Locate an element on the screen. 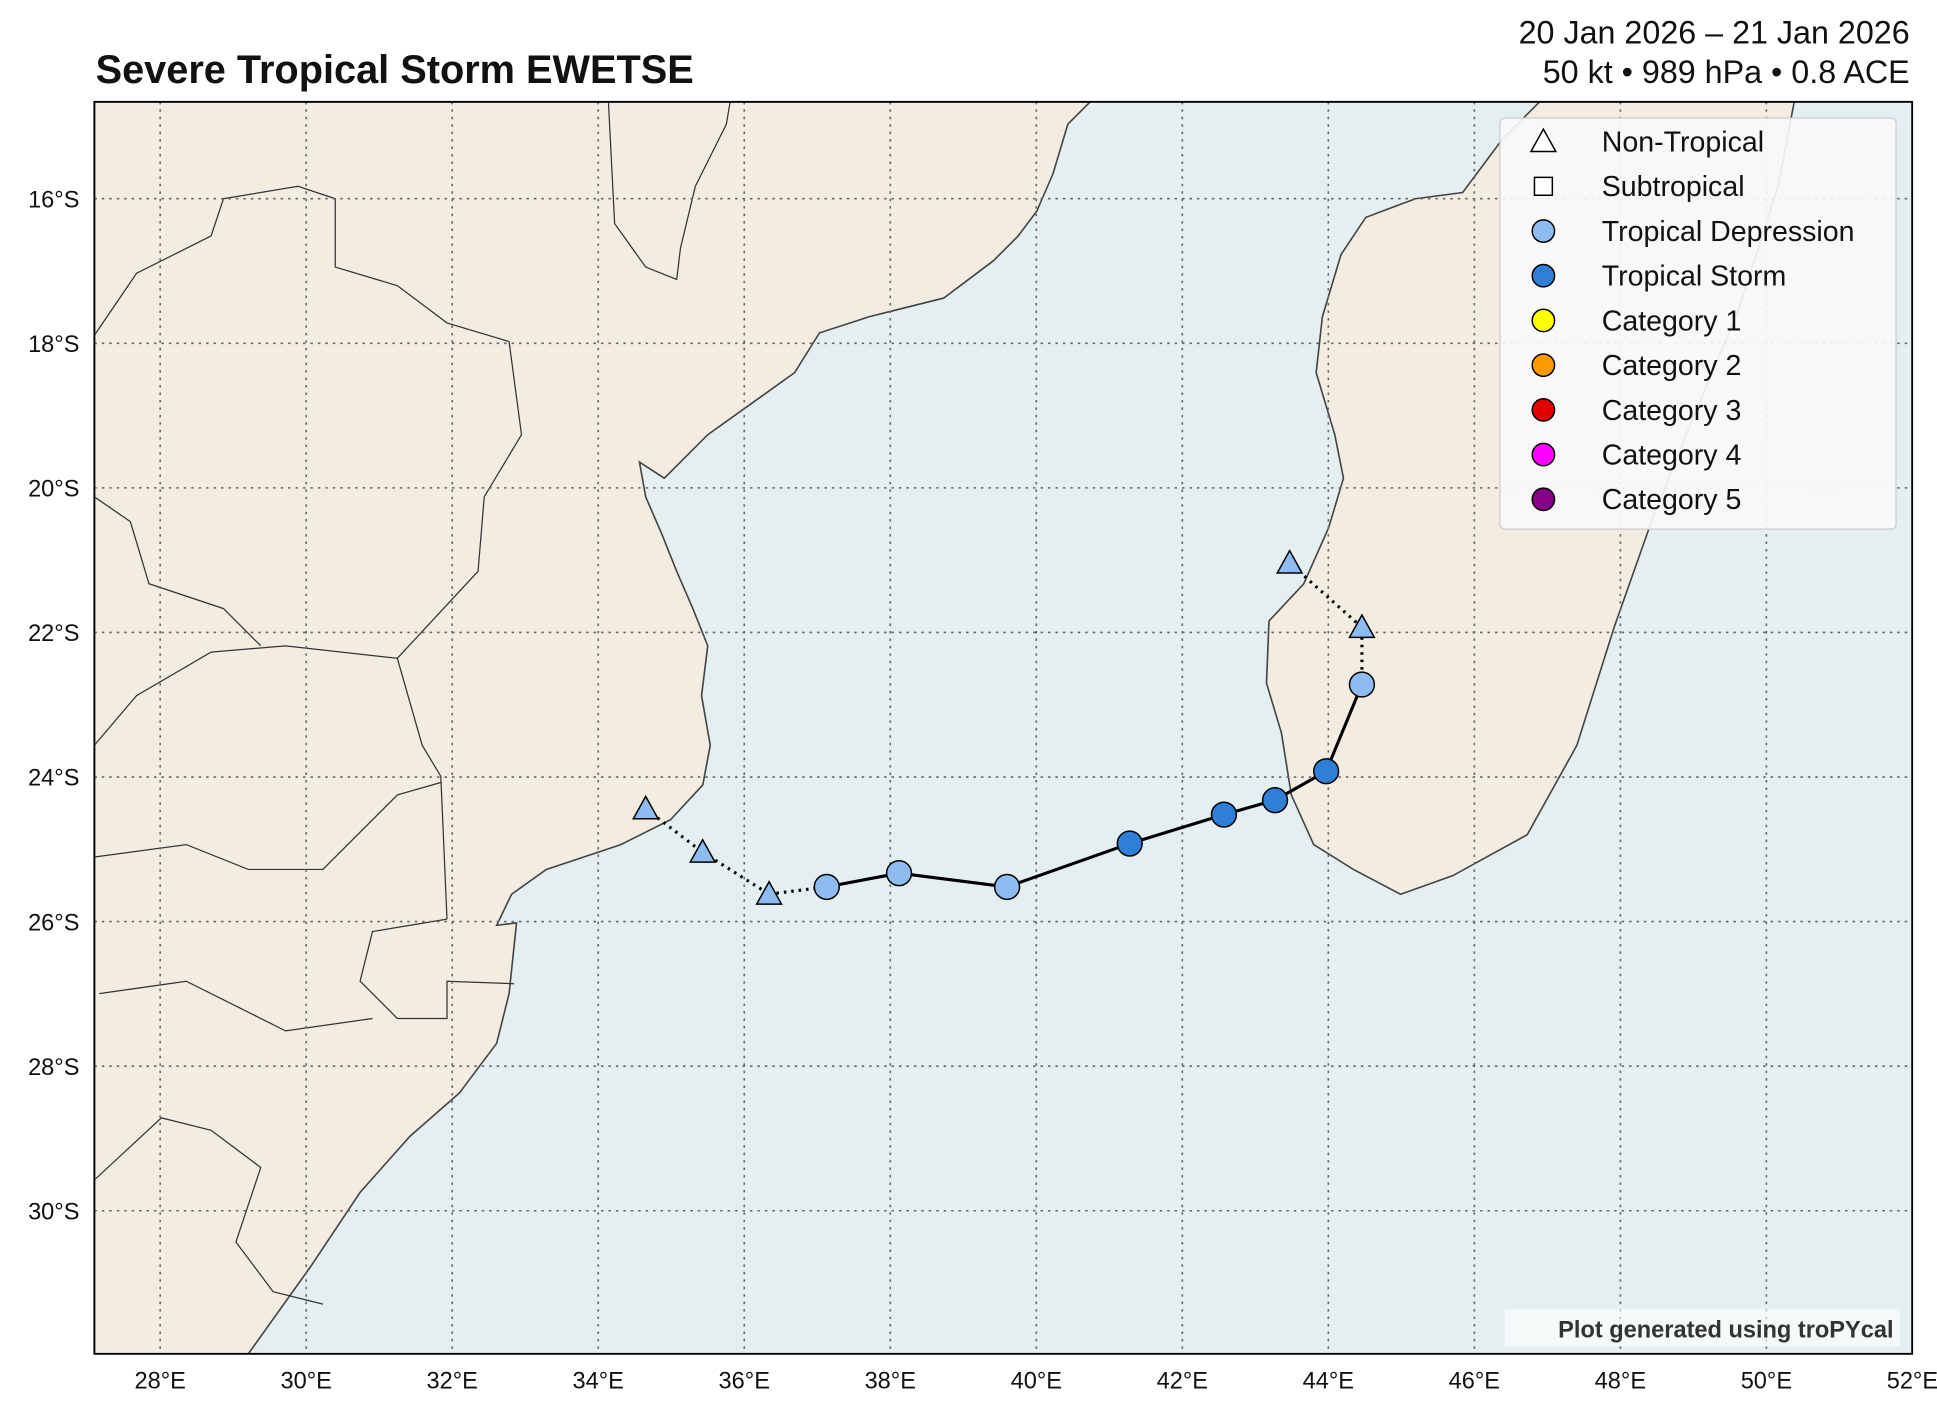 This screenshot has height=1411, width=1937. y-tick-label: 16°S is located at coordinates (53, 199).